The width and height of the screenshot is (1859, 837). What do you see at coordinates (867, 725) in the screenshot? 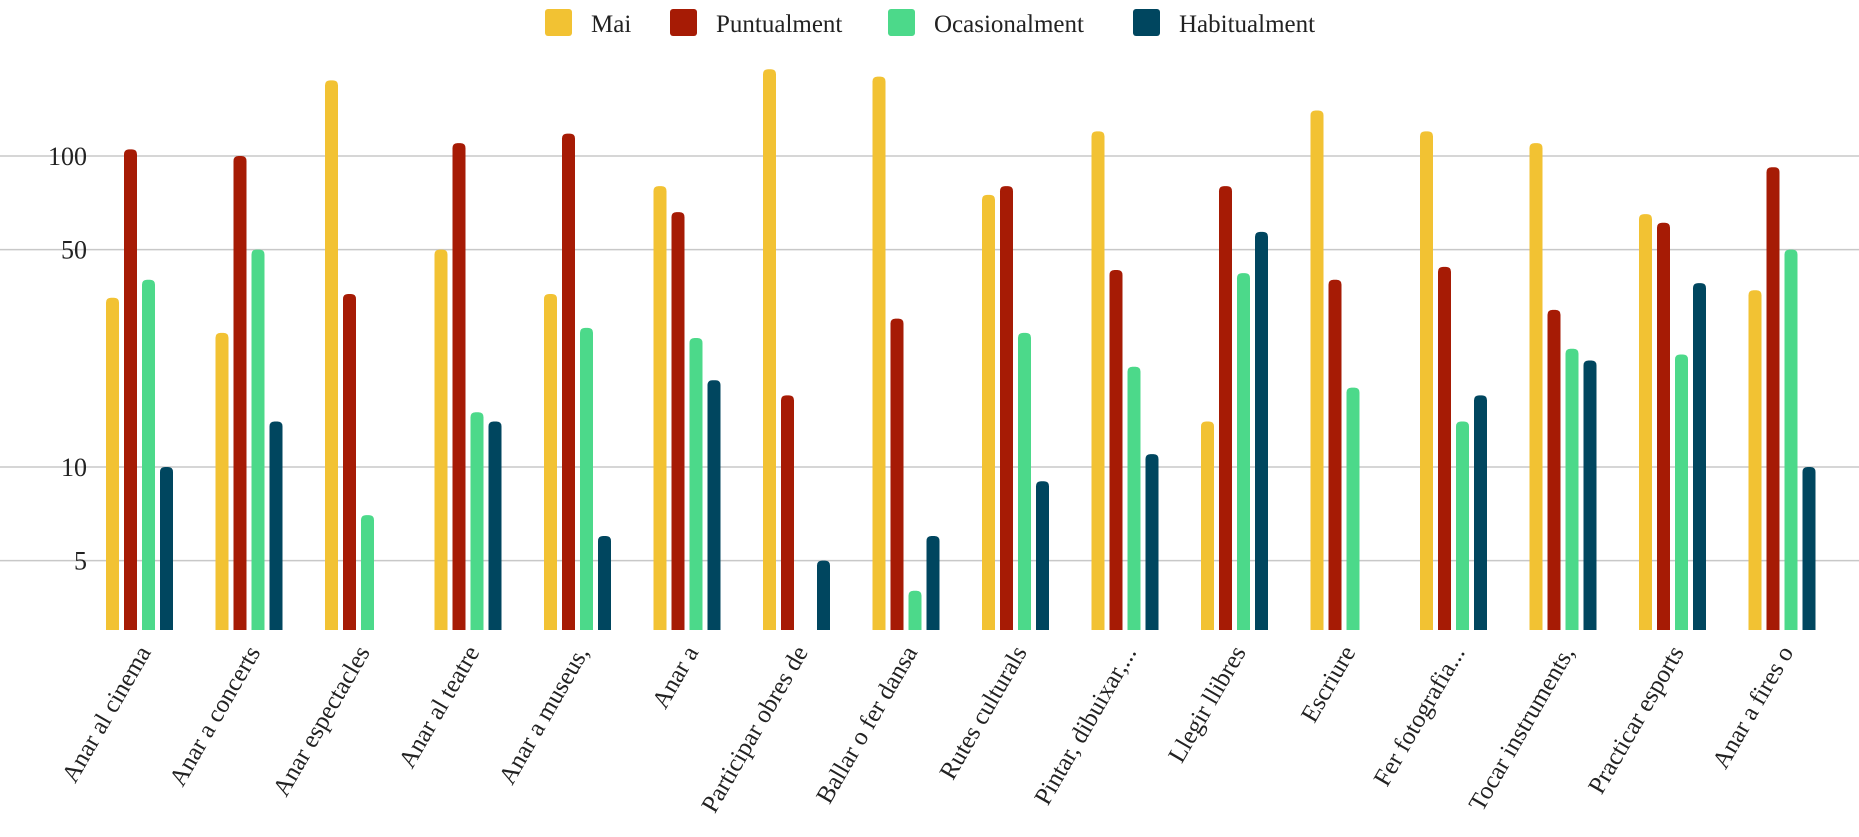
I see `x-tick-label: Ballar o fer dansa` at bounding box center [867, 725].